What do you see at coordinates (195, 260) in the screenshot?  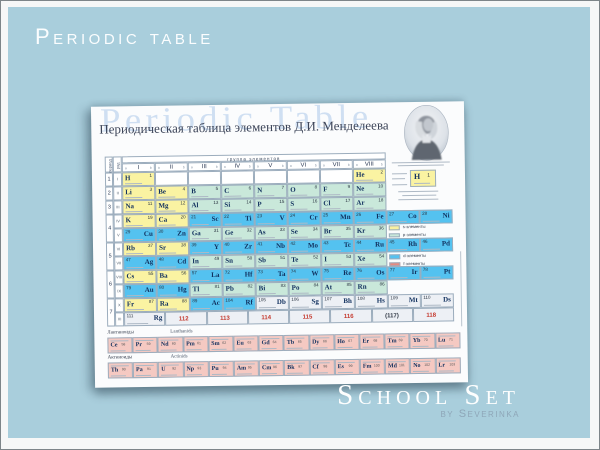 I see `element-symbol: In` at bounding box center [195, 260].